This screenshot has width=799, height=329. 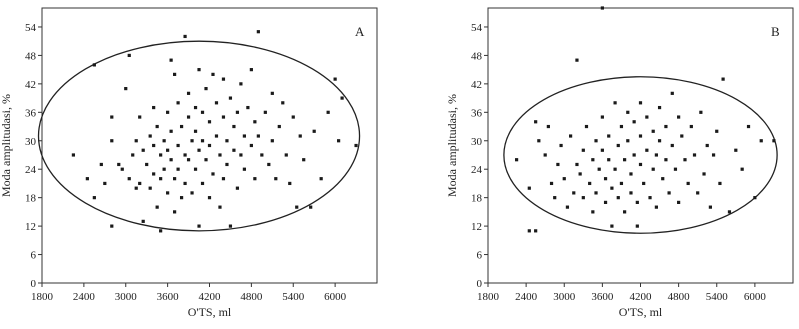 What do you see at coordinates (476, 85) in the screenshot?
I see `y-tick-label: 42` at bounding box center [476, 85].